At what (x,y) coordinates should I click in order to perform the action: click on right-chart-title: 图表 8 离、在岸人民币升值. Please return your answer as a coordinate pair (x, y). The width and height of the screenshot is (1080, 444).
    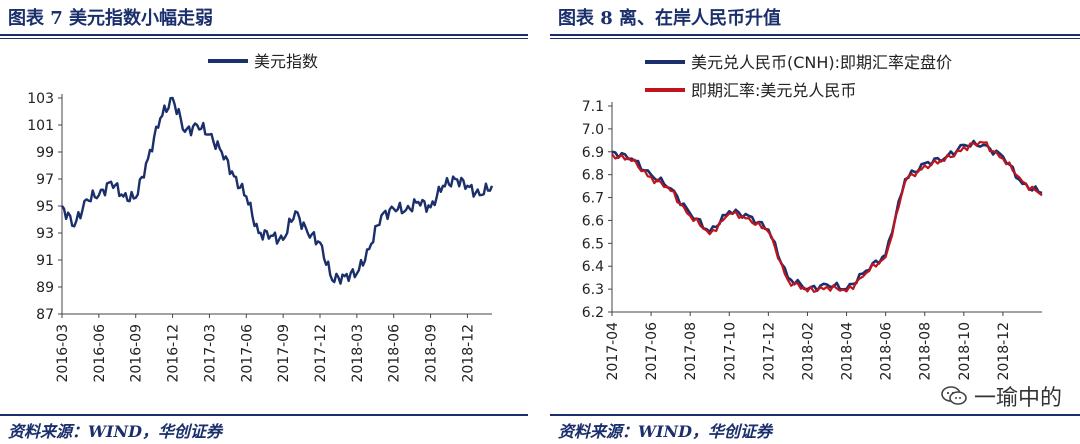
    Looking at the image, I should click on (670, 18).